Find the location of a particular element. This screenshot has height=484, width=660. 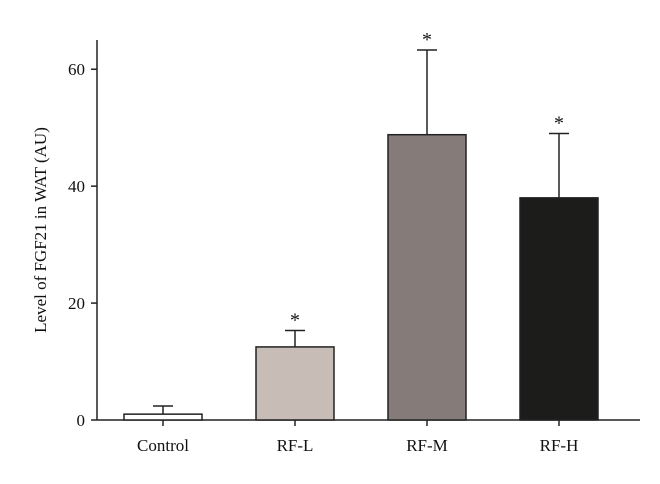

category-label: Control is located at coordinates (163, 445).